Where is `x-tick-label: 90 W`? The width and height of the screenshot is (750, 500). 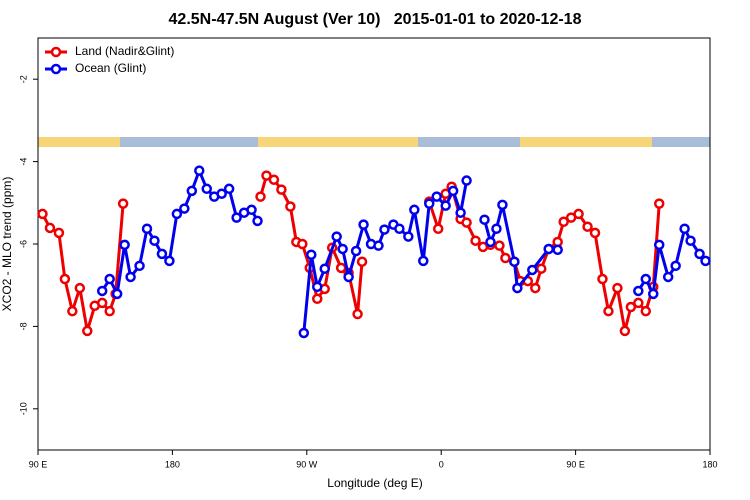
x-tick-label: 90 W is located at coordinates (307, 464).